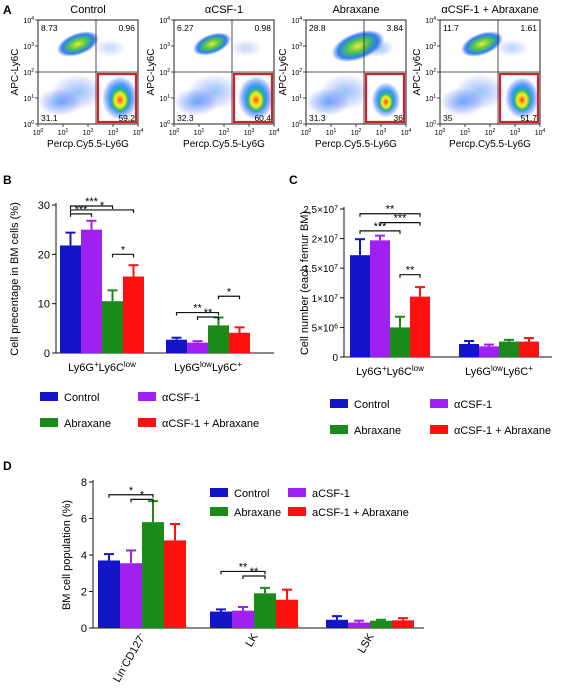 This screenshot has height=689, width=565. I want to click on x-tick-label: Ly6GlowLy6C+, so click(208, 367).